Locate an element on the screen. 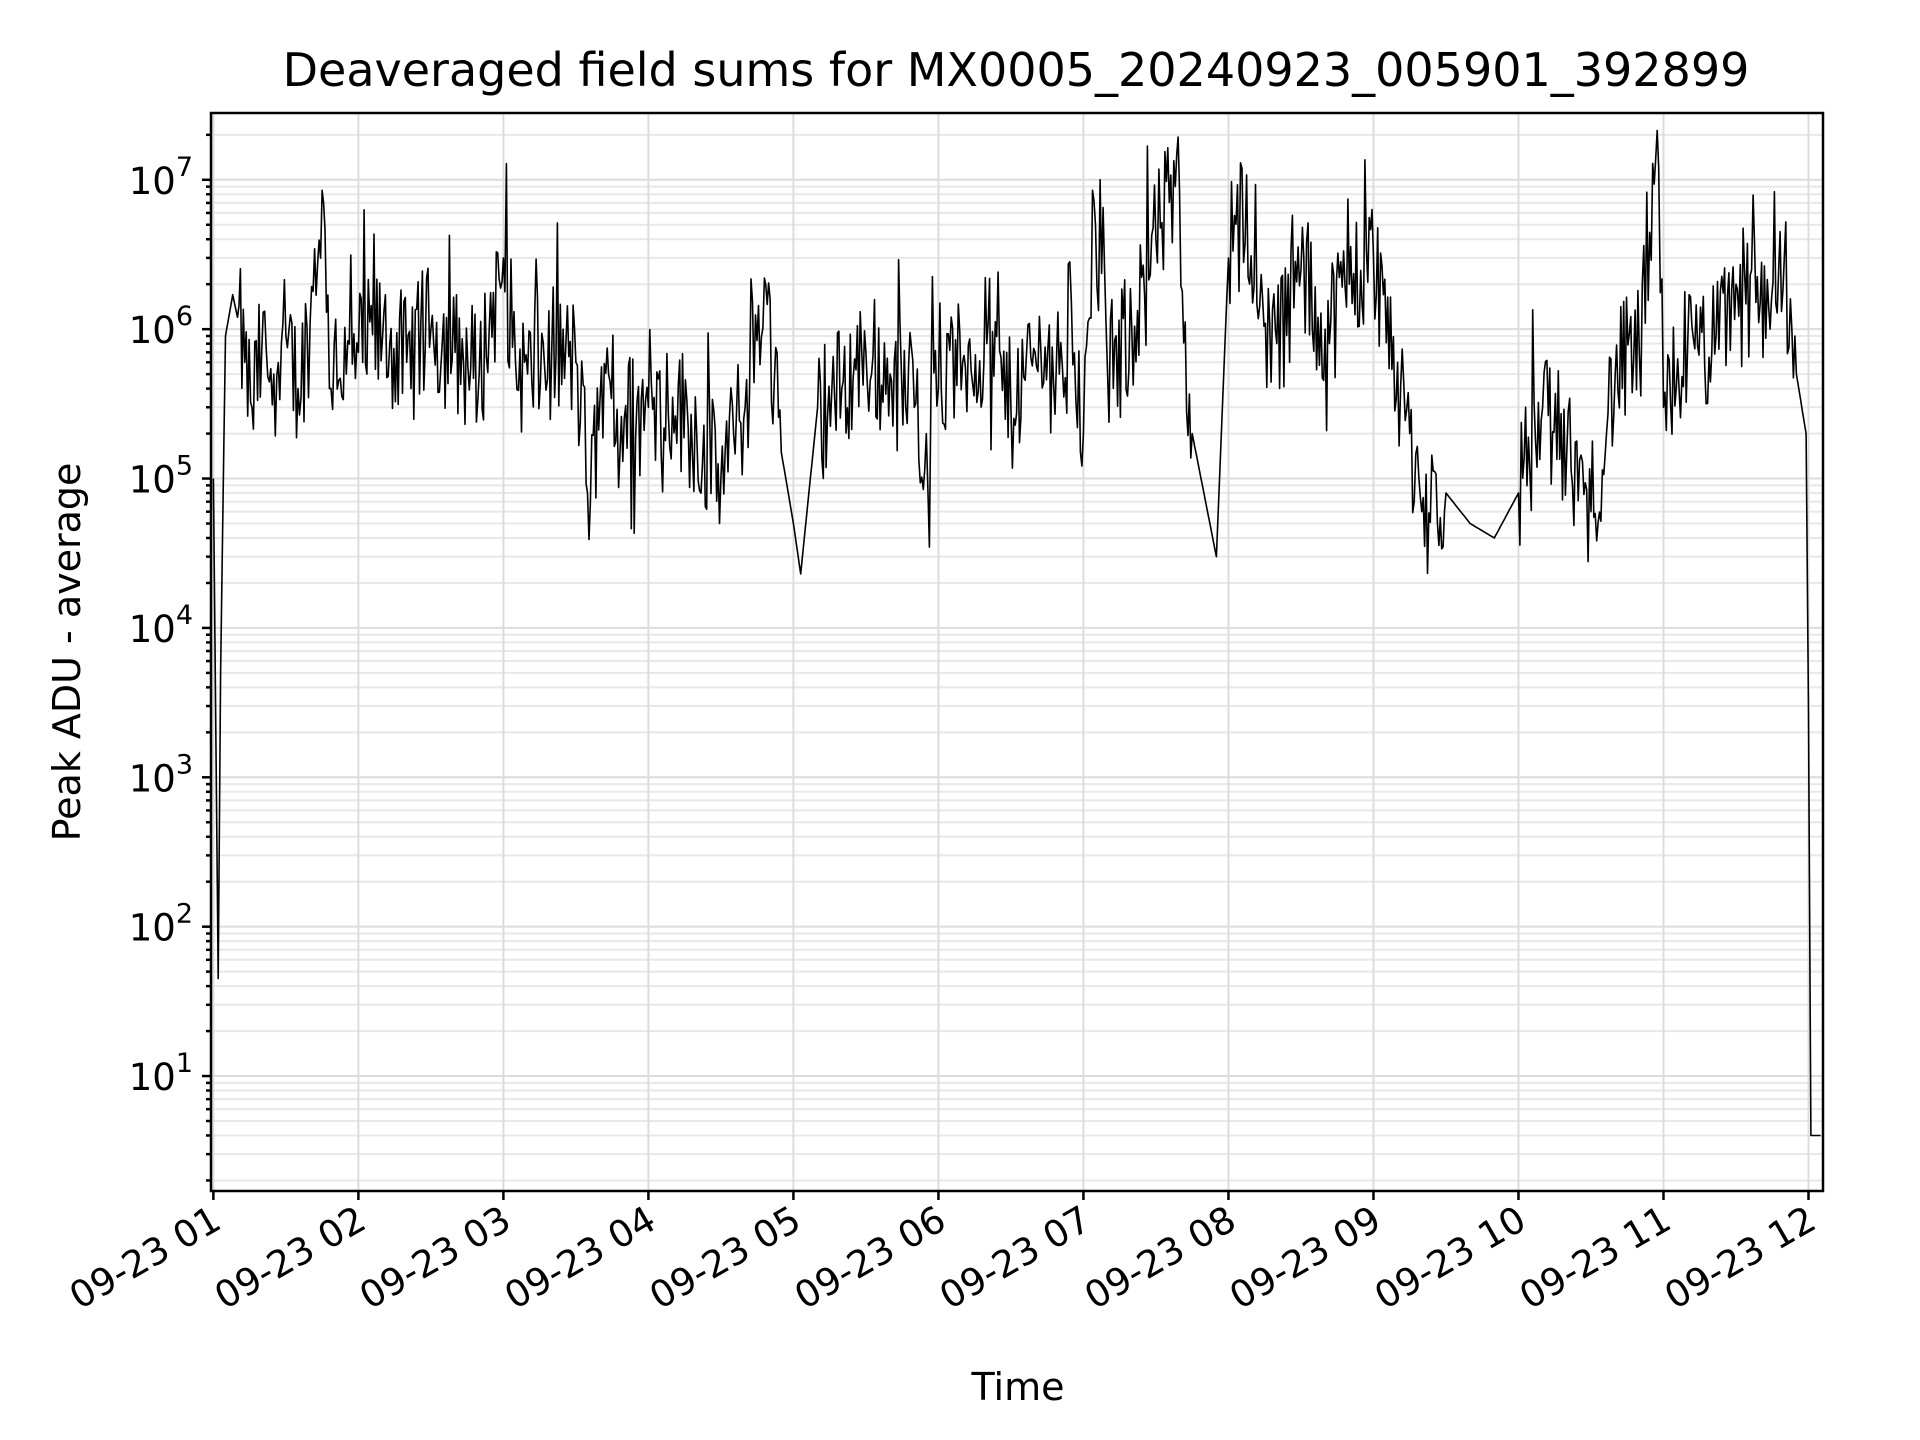 This screenshot has width=1920, height=1440. y-axis-label: Peak ADU - average is located at coordinates (67, 652).